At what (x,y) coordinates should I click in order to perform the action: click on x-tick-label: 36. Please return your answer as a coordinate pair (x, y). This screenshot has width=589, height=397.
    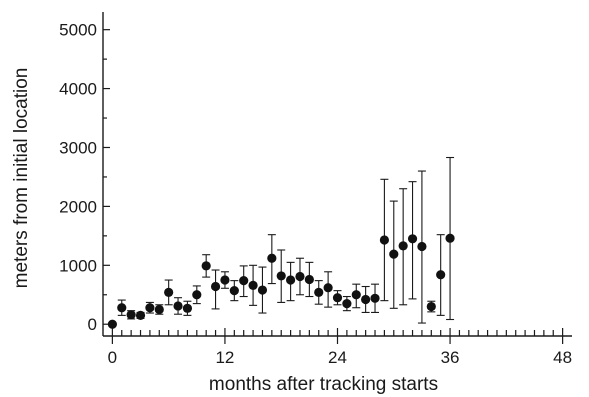
    Looking at the image, I should click on (450, 357).